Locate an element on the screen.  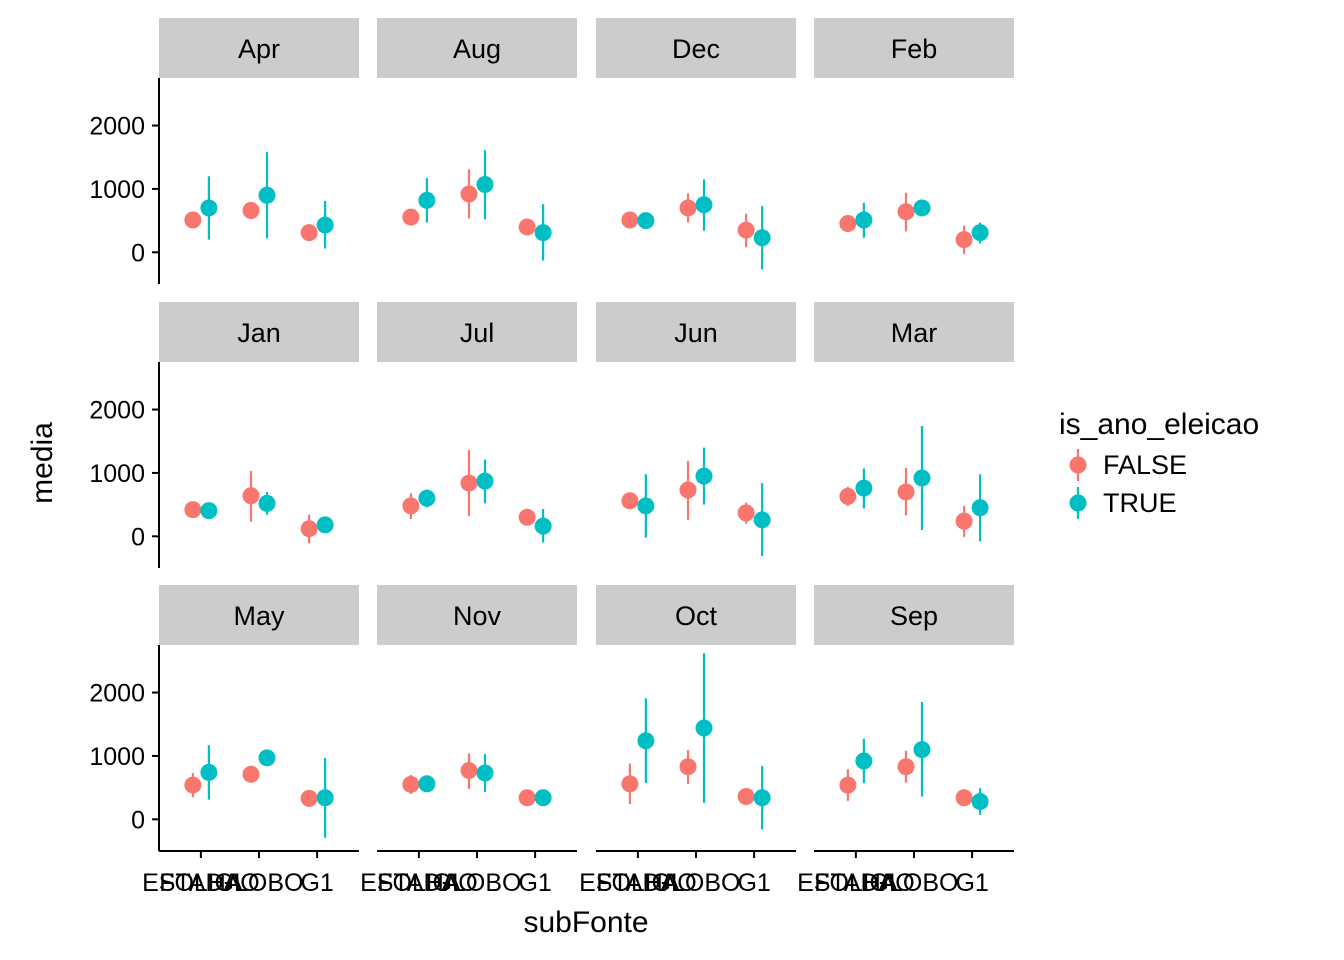
facet-strip-label: Oct is located at coordinates (696, 616).